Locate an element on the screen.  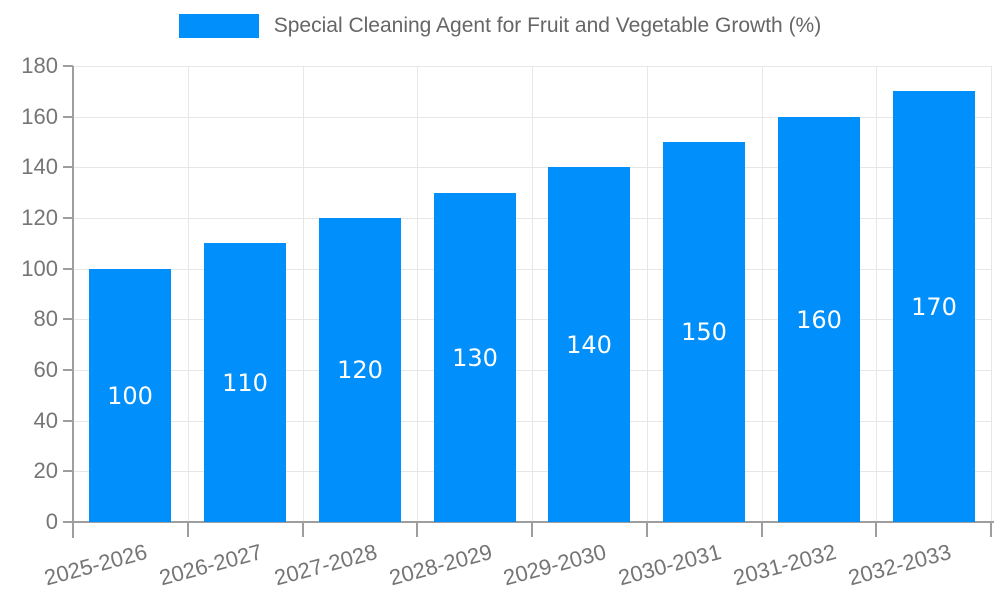
x-axis-category-label: 2032-2033 is located at coordinates (899, 565).